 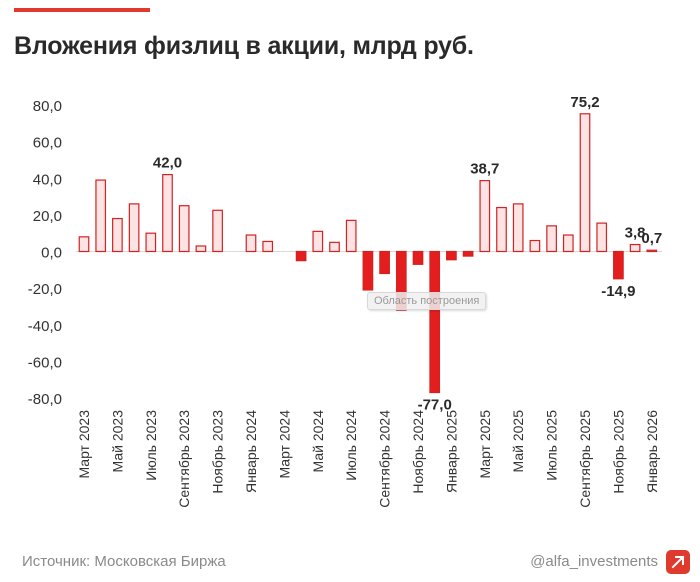 I want to click on x-tick-label: Май 2023, so click(x=117, y=441).